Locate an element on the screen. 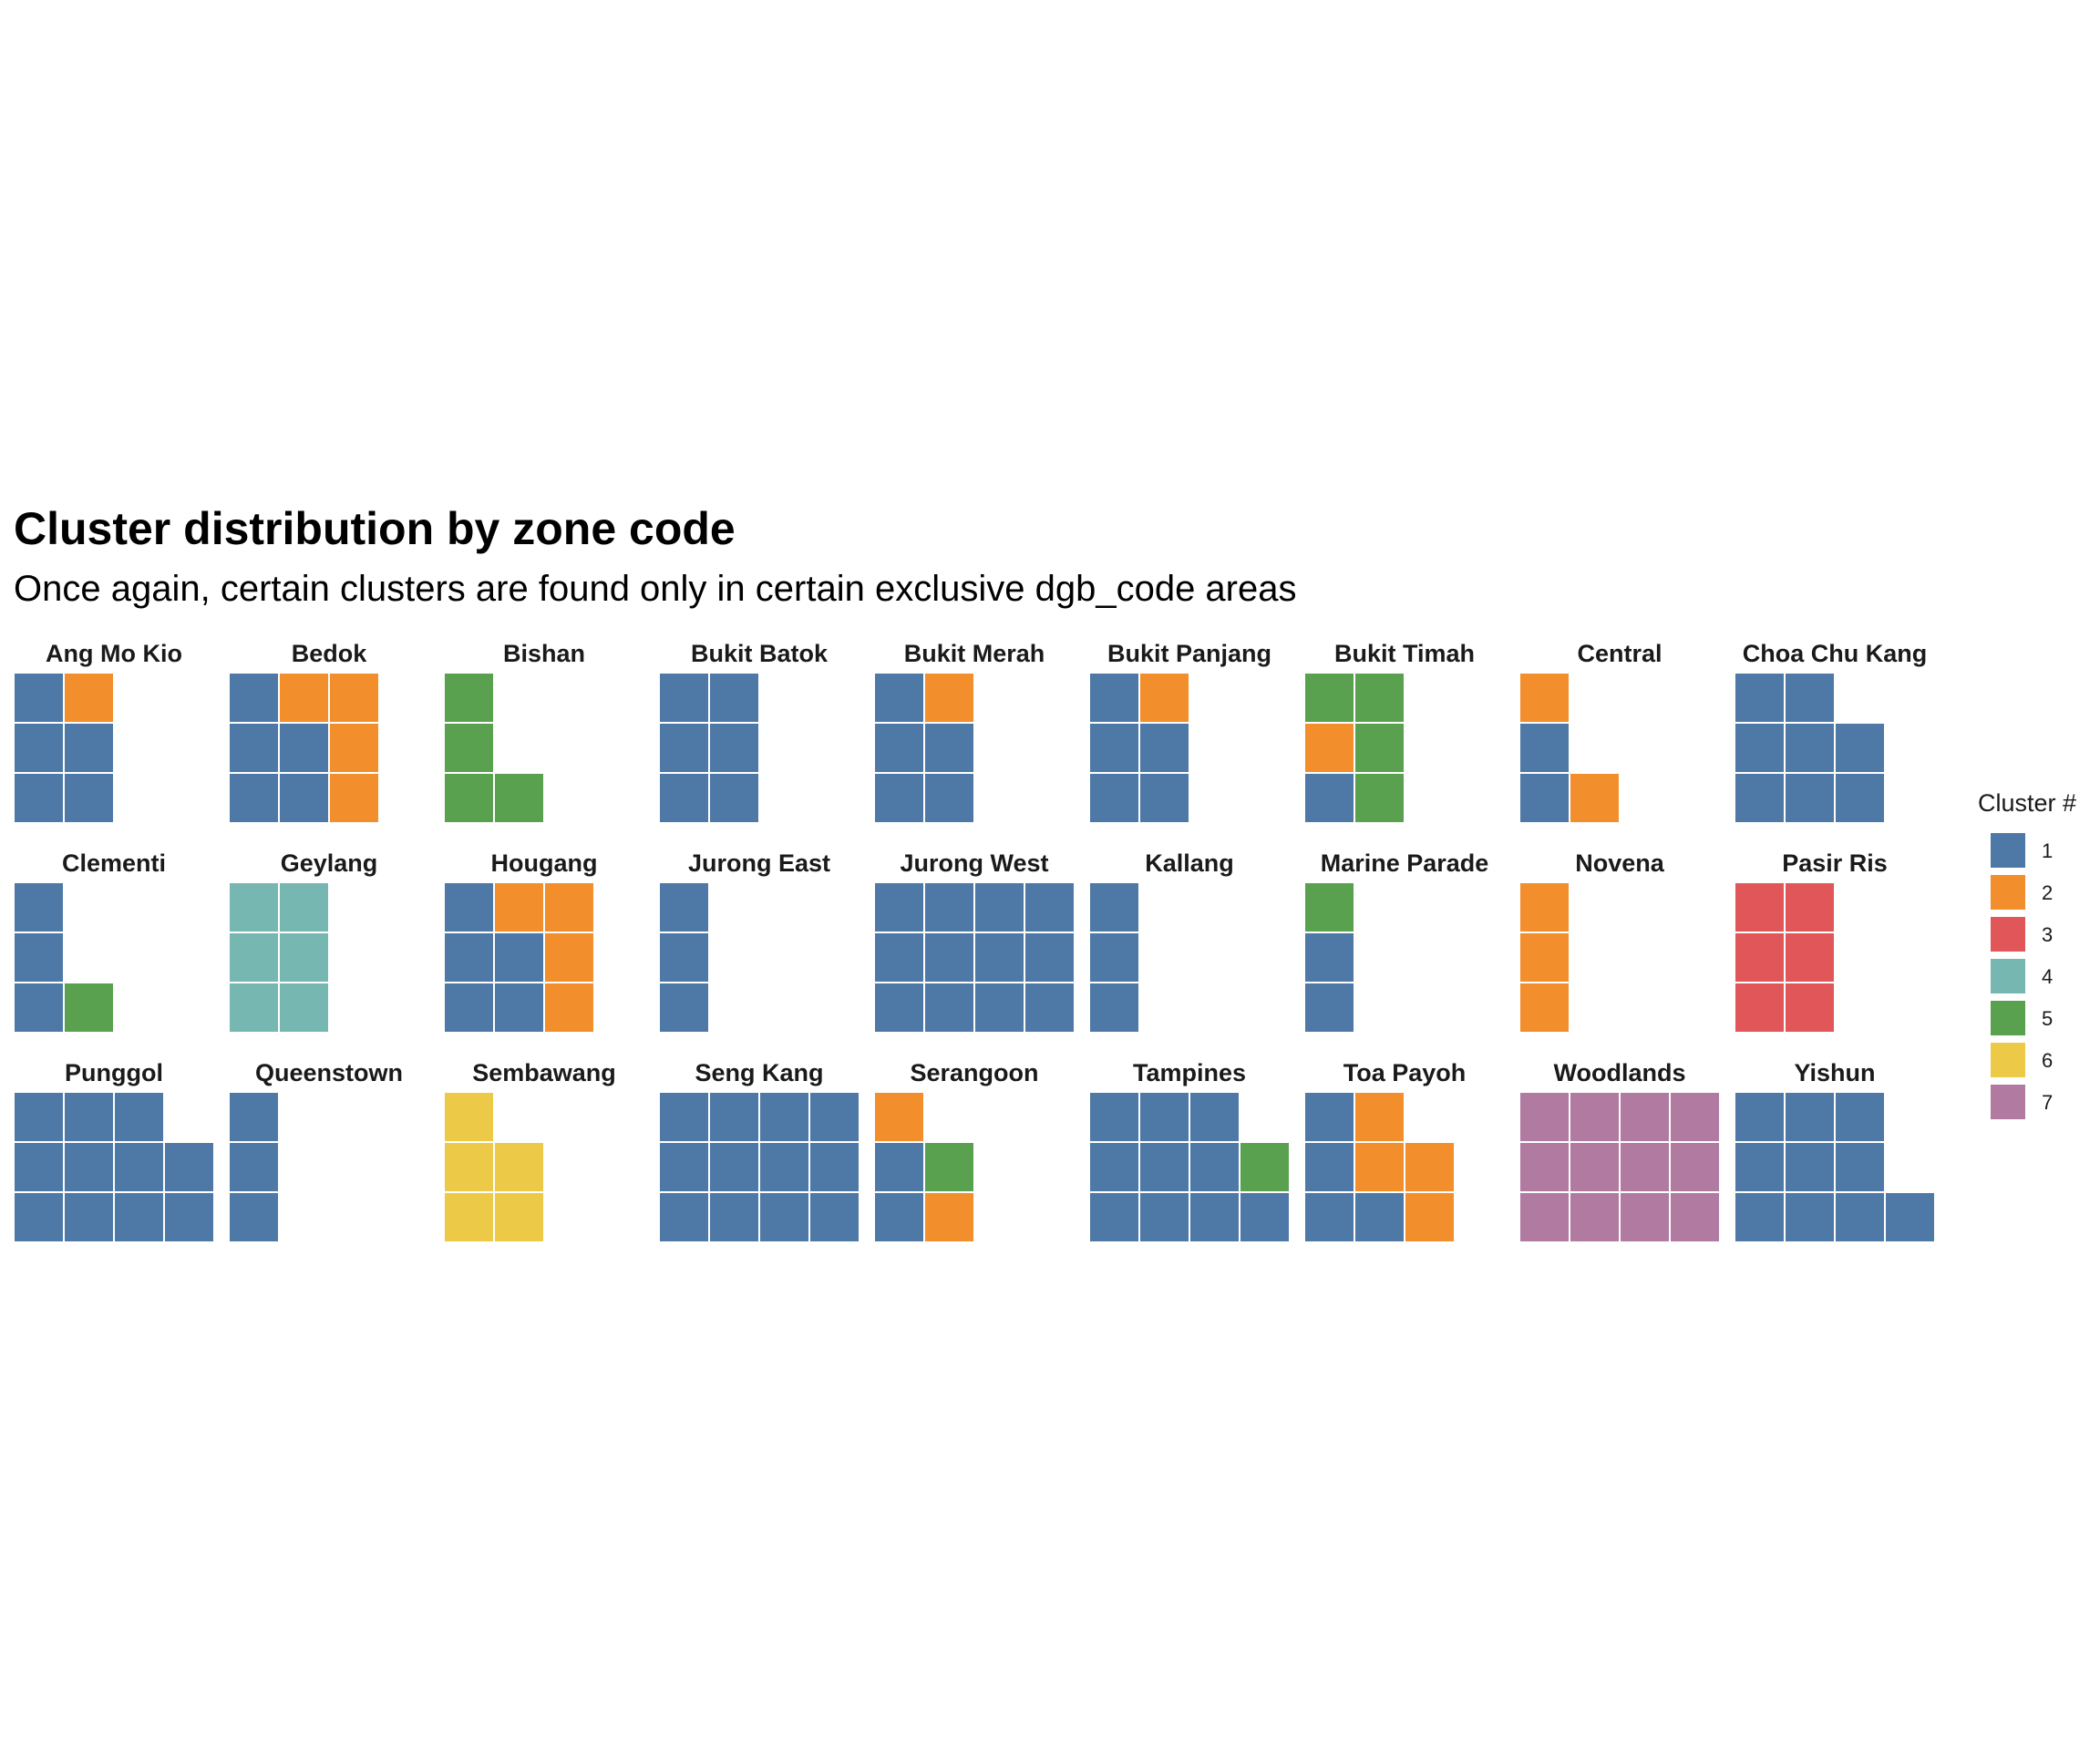 The width and height of the screenshot is (2100, 1750). facet-panel: Bukit Batok is located at coordinates (743, 732).